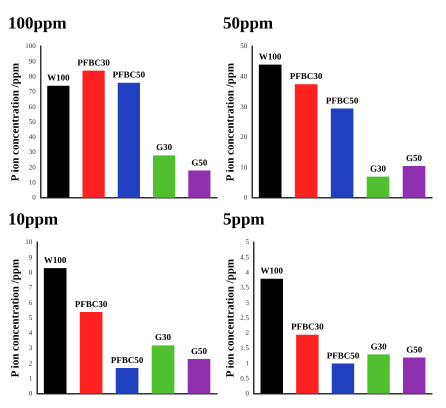 This screenshot has width=446, height=408. What do you see at coordinates (248, 23) in the screenshot?
I see `chart-title: 50ppm` at bounding box center [248, 23].